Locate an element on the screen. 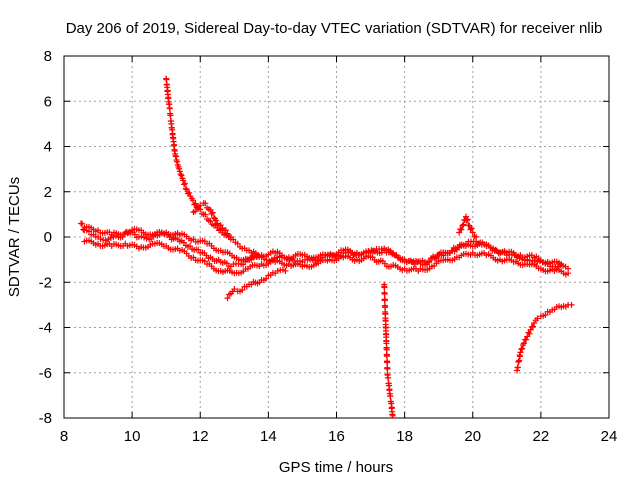  x-tick-label: 12 is located at coordinates (200, 436).